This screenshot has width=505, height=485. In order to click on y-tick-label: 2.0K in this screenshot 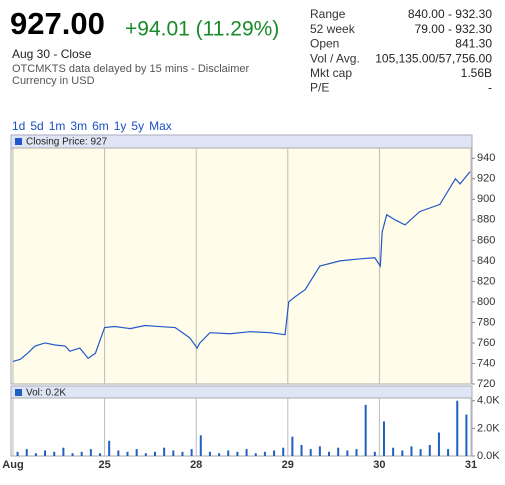, I will do `click(488, 428)`.